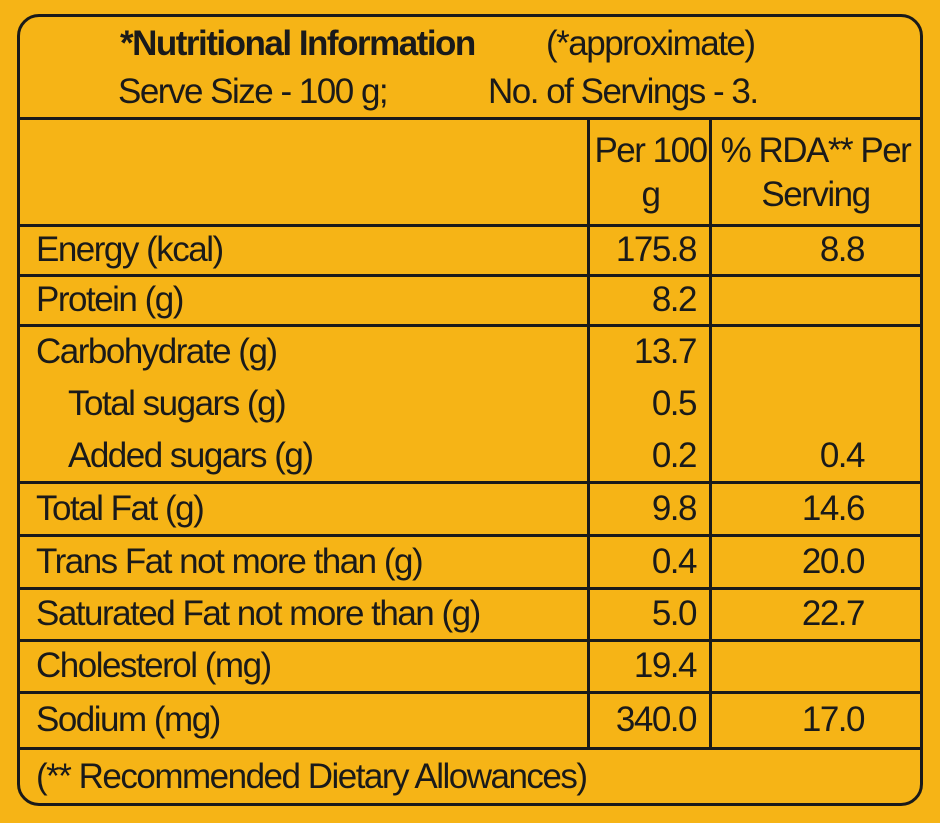 This screenshot has width=940, height=823. What do you see at coordinates (674, 299) in the screenshot?
I see `per-100g: 8.2` at bounding box center [674, 299].